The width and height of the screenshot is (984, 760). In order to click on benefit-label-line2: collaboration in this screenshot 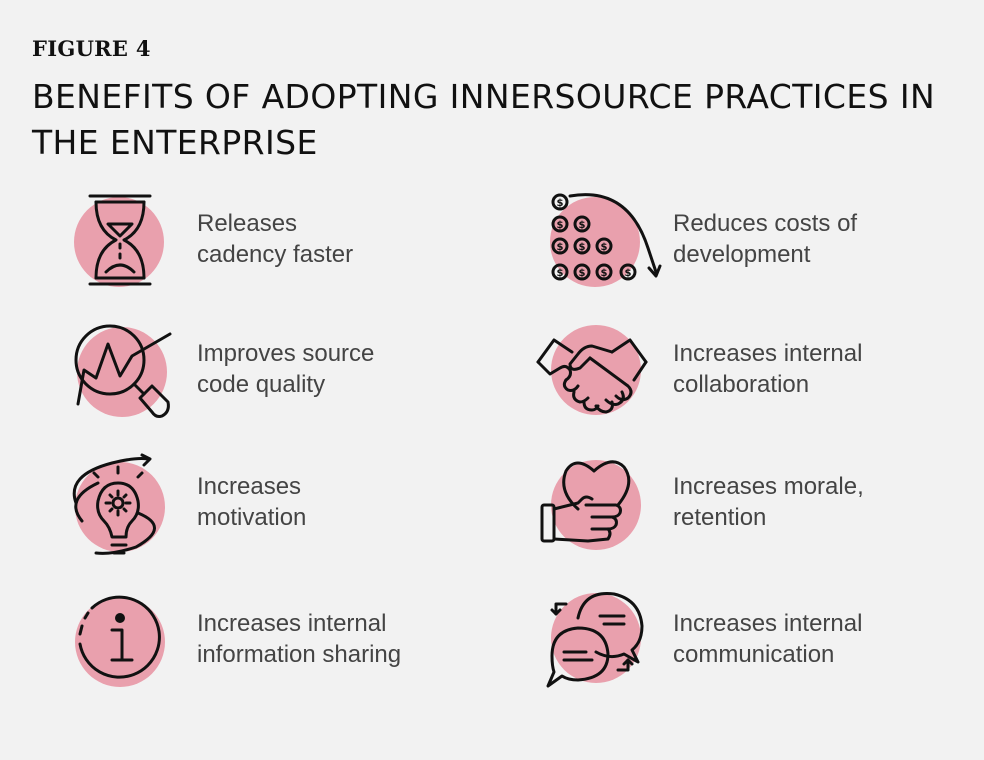, I will do `click(741, 384)`.